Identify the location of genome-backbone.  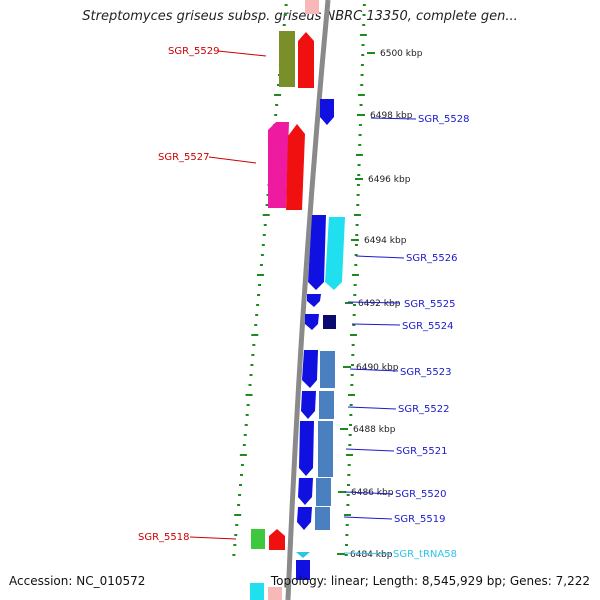
(308, 300).